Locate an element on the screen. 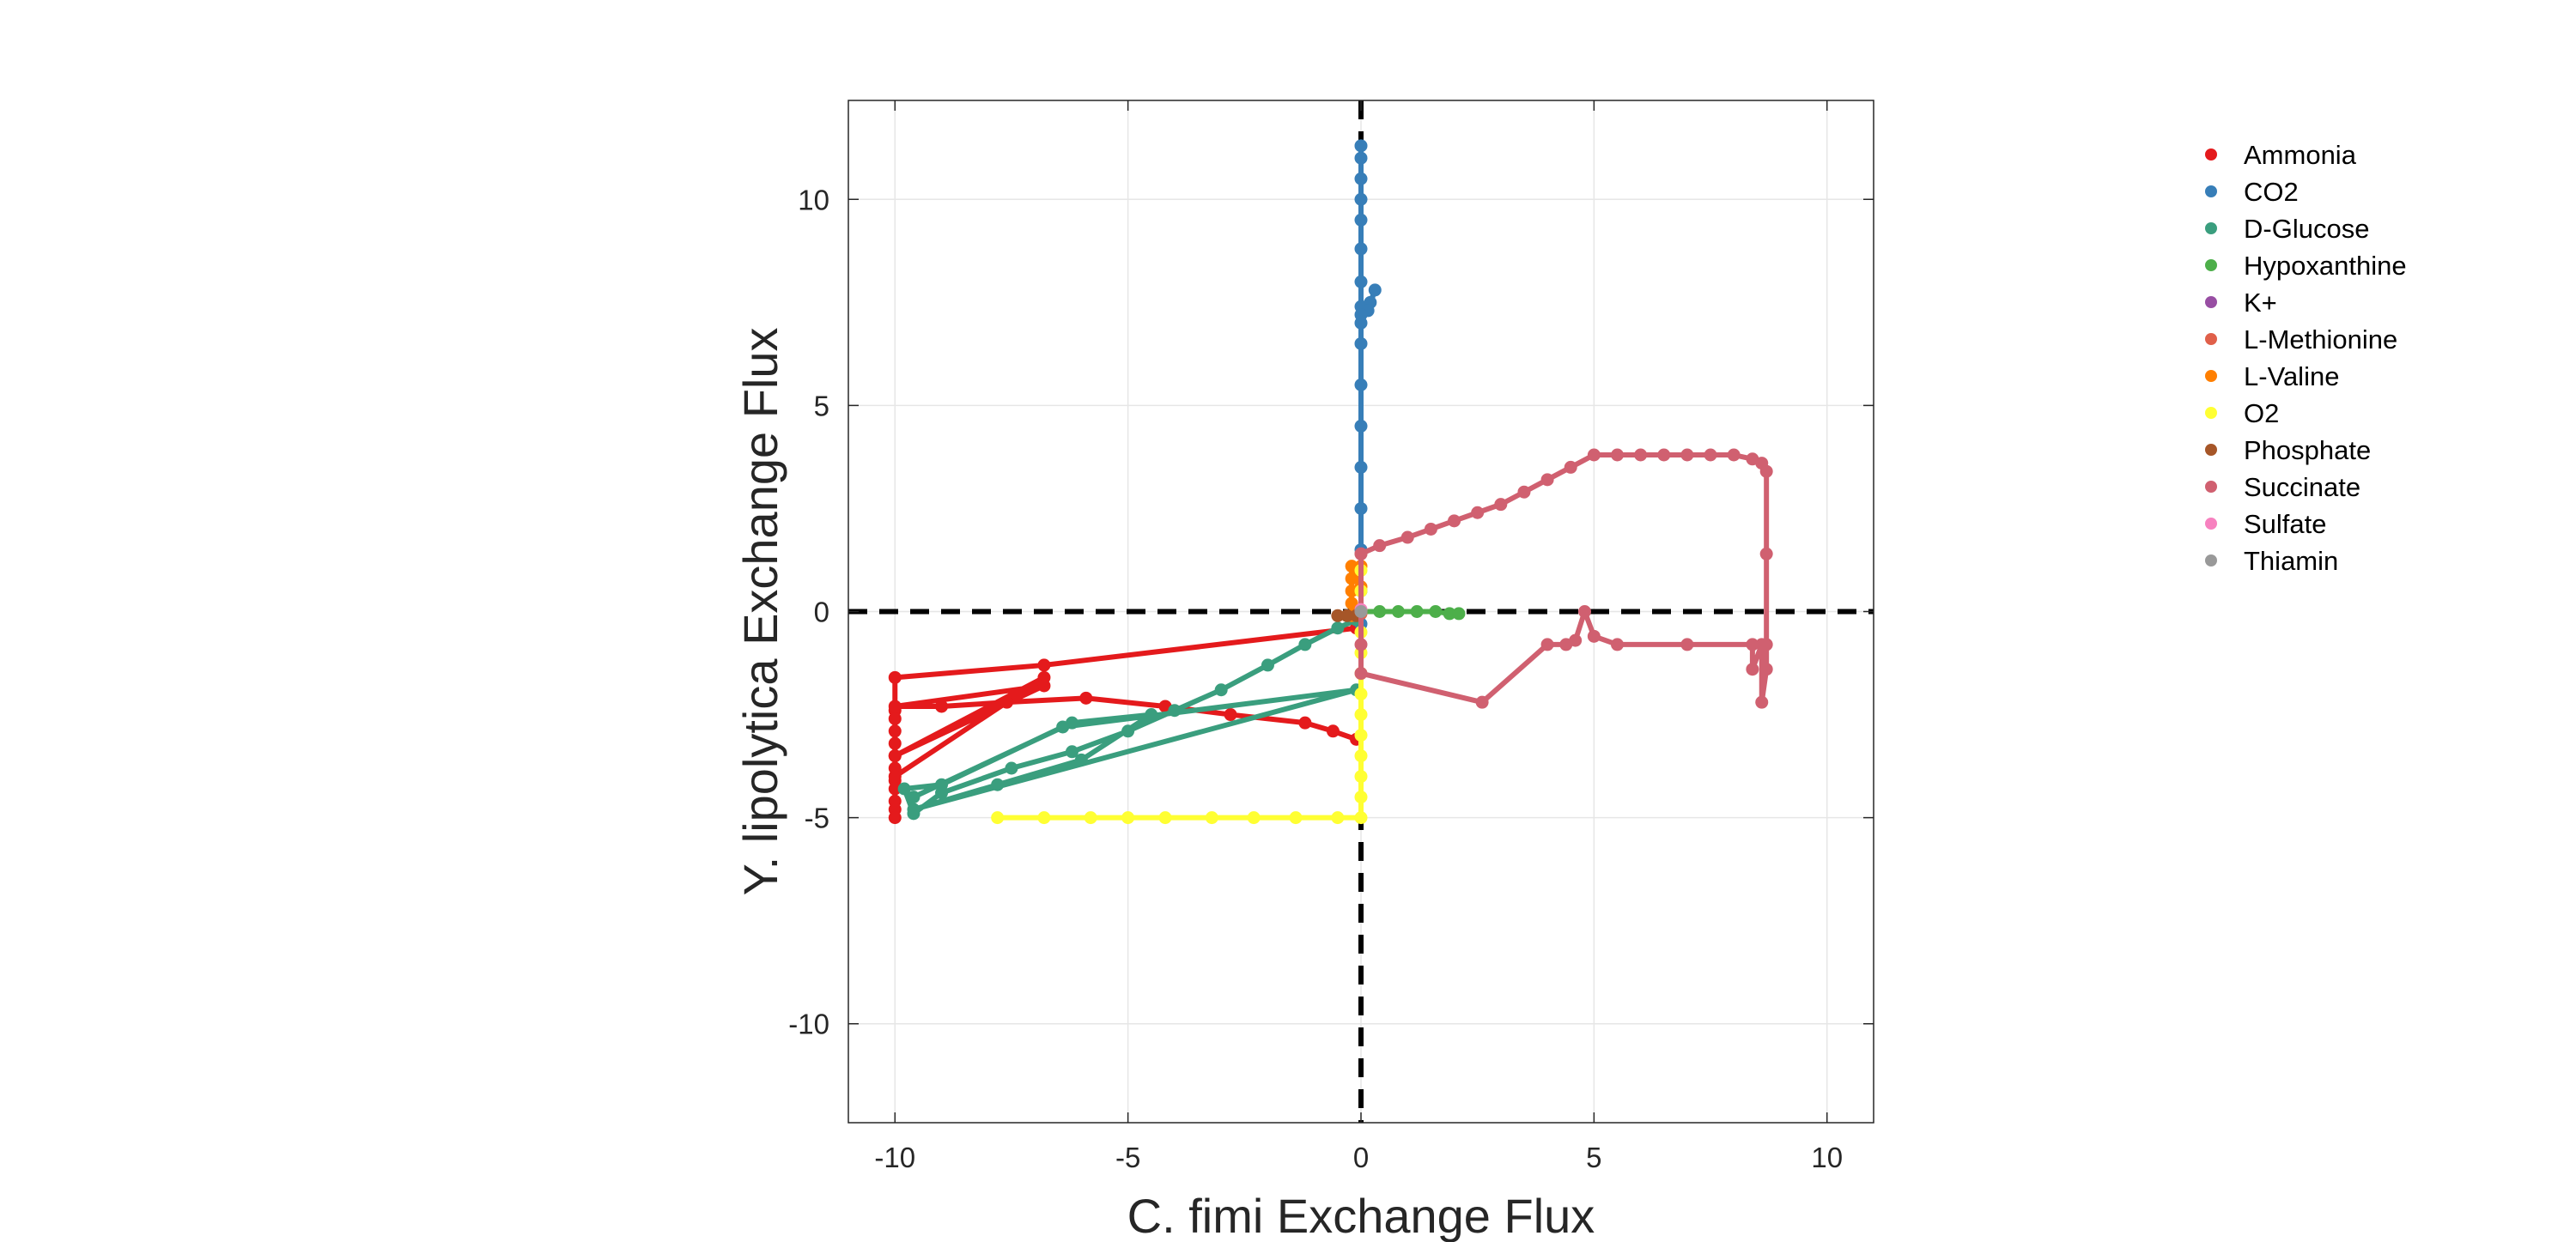  series-thiamin is located at coordinates (1361, 611).